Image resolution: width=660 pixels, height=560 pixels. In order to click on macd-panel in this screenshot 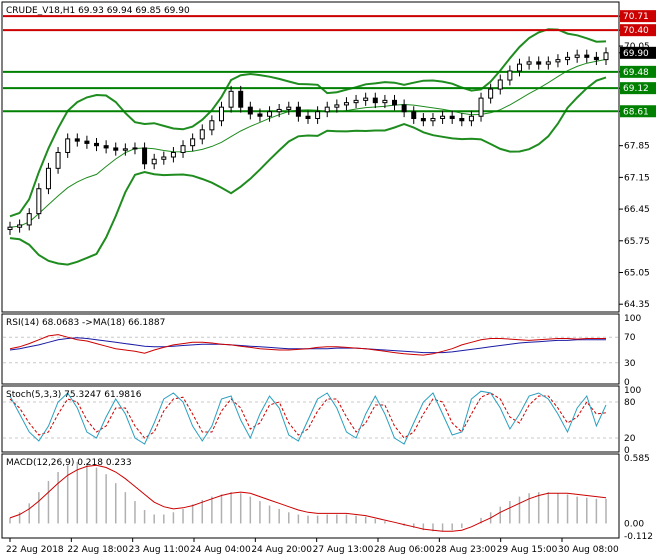, I will do `click(310, 496)`.